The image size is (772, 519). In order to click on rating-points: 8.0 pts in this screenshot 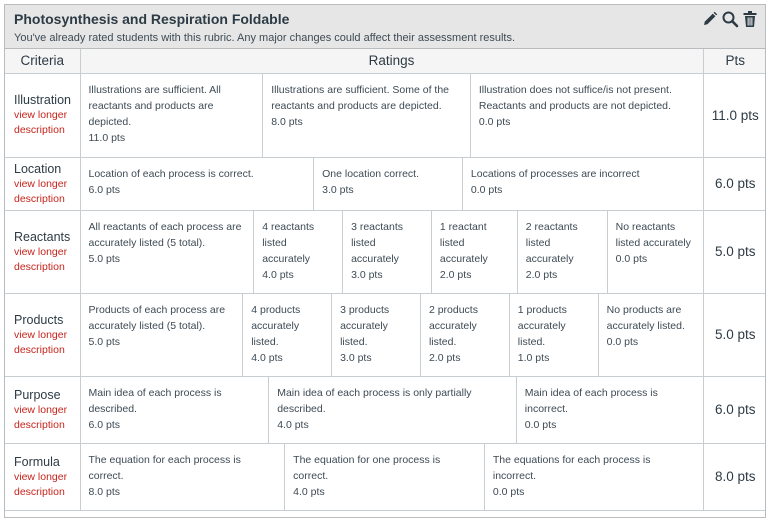, I will do `click(104, 491)`.